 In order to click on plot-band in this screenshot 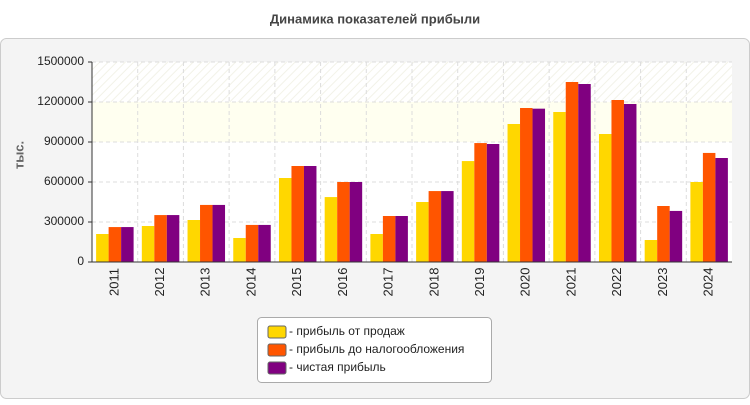, I will do `click(412, 82)`.